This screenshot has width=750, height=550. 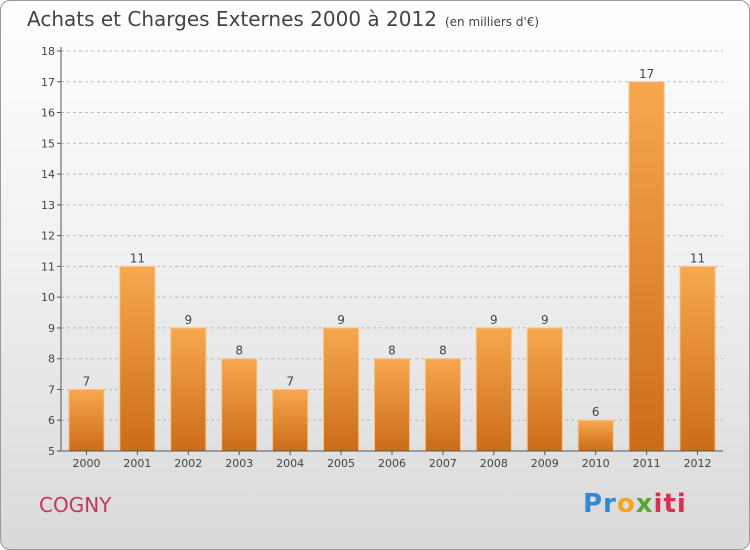 I want to click on y-tick-label-7: 7, so click(x=51, y=389).